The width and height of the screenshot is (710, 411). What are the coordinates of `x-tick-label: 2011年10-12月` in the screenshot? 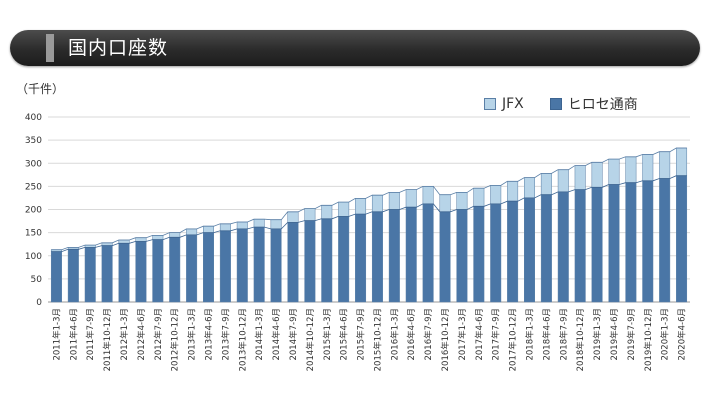 It's located at (107, 339).